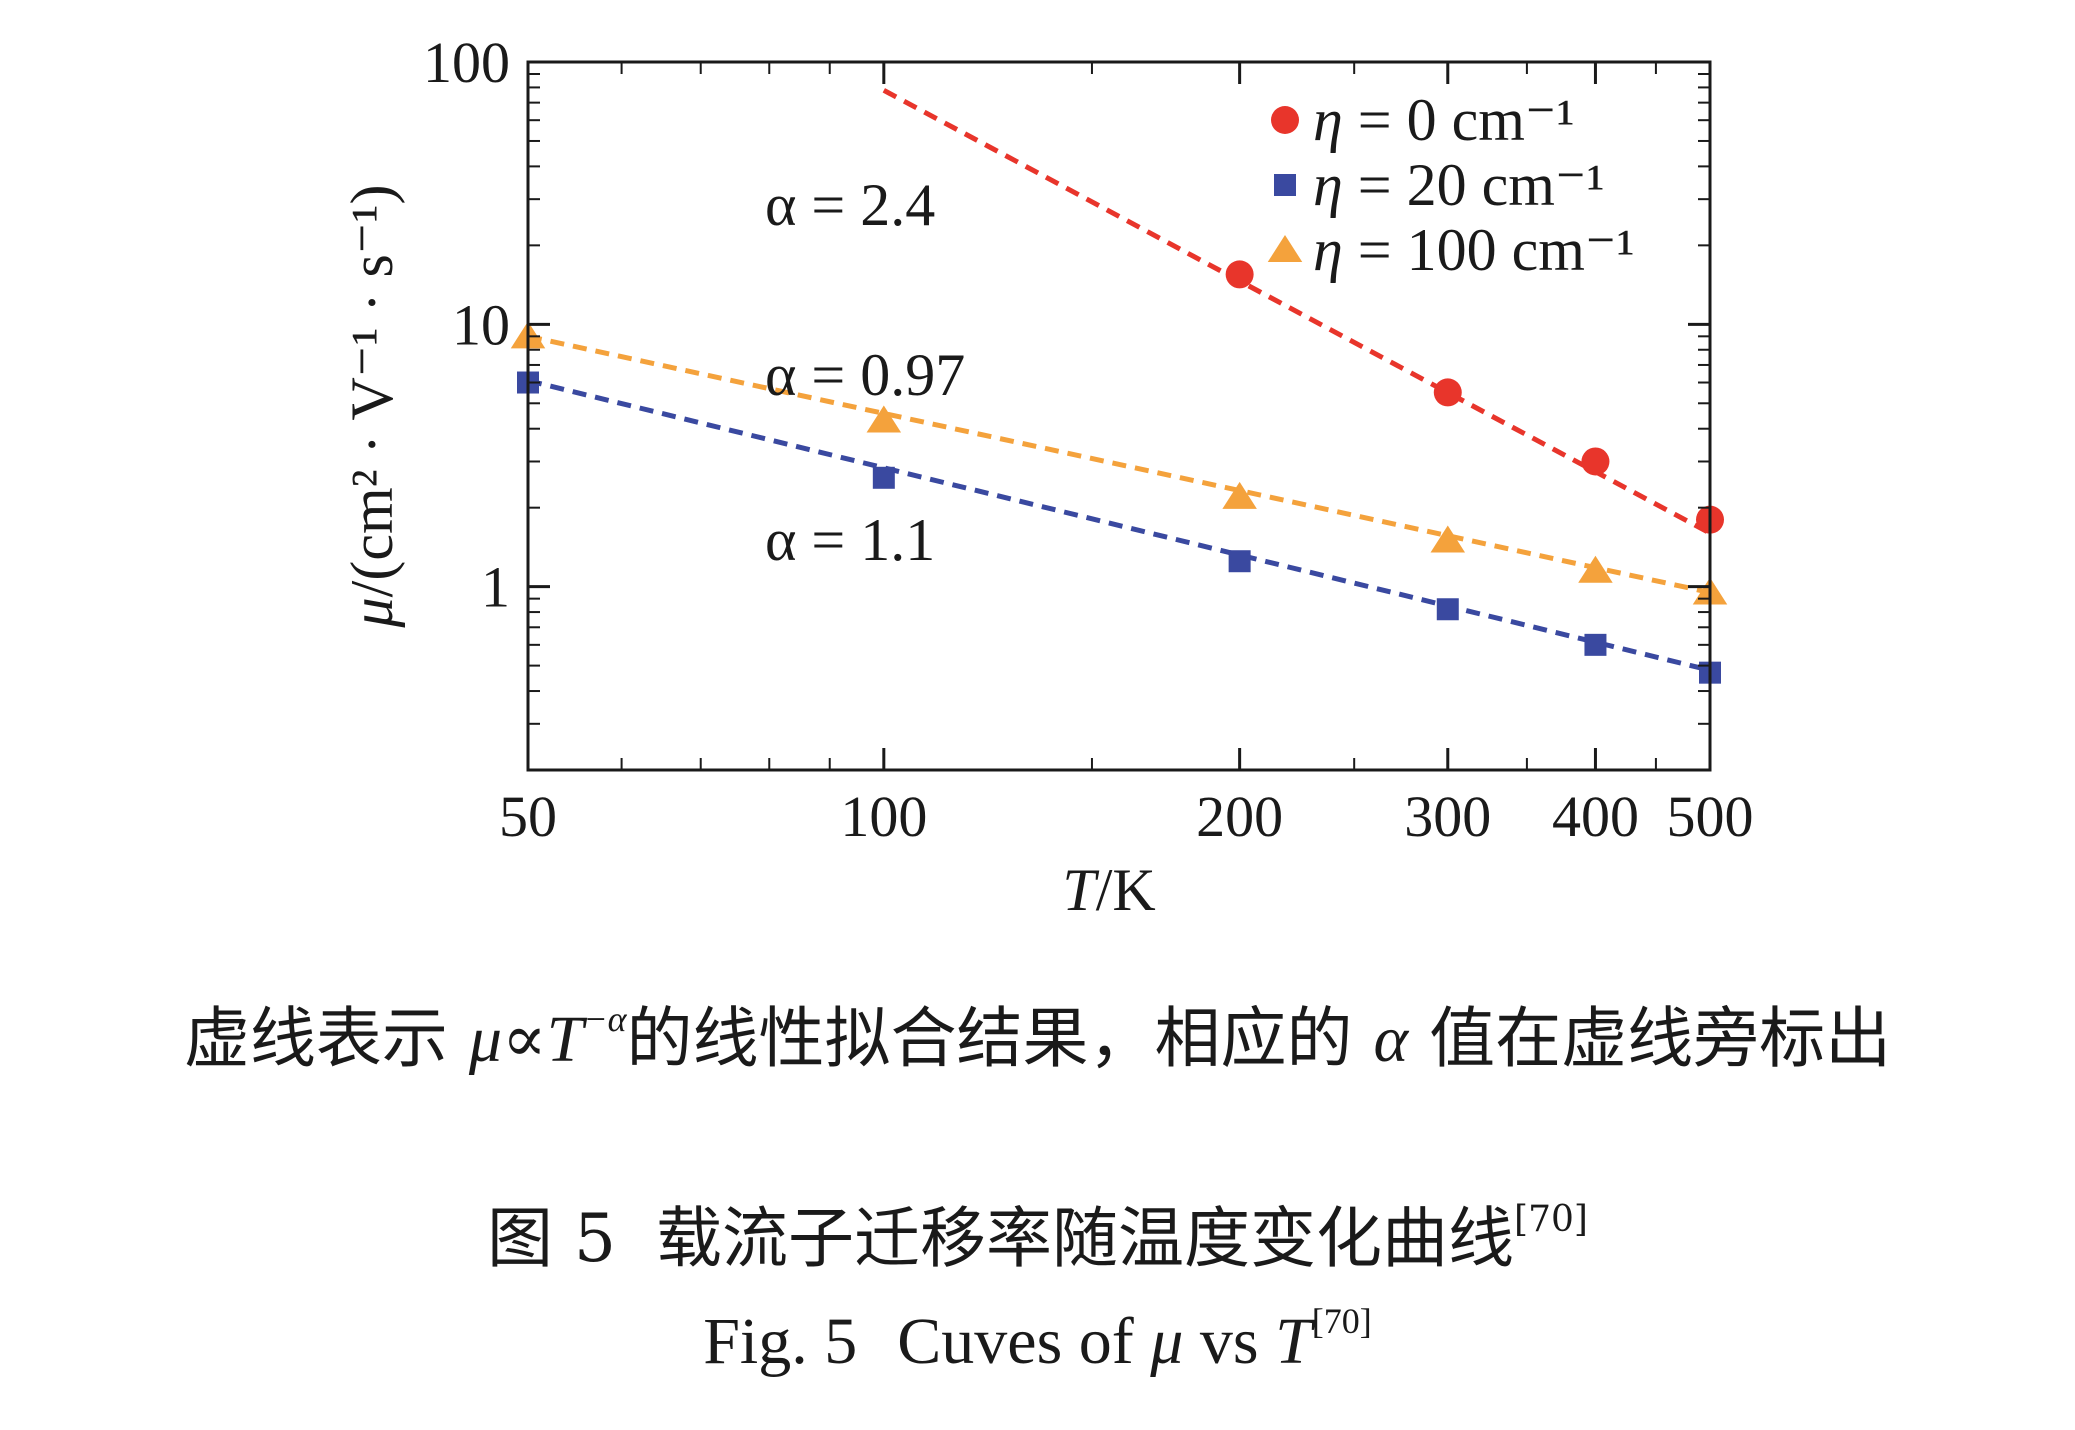 The width and height of the screenshot is (2075, 1430). I want to click on fit-annotations: α = 2.4 α = 1.1 α = 0.97, so click(865, 372).